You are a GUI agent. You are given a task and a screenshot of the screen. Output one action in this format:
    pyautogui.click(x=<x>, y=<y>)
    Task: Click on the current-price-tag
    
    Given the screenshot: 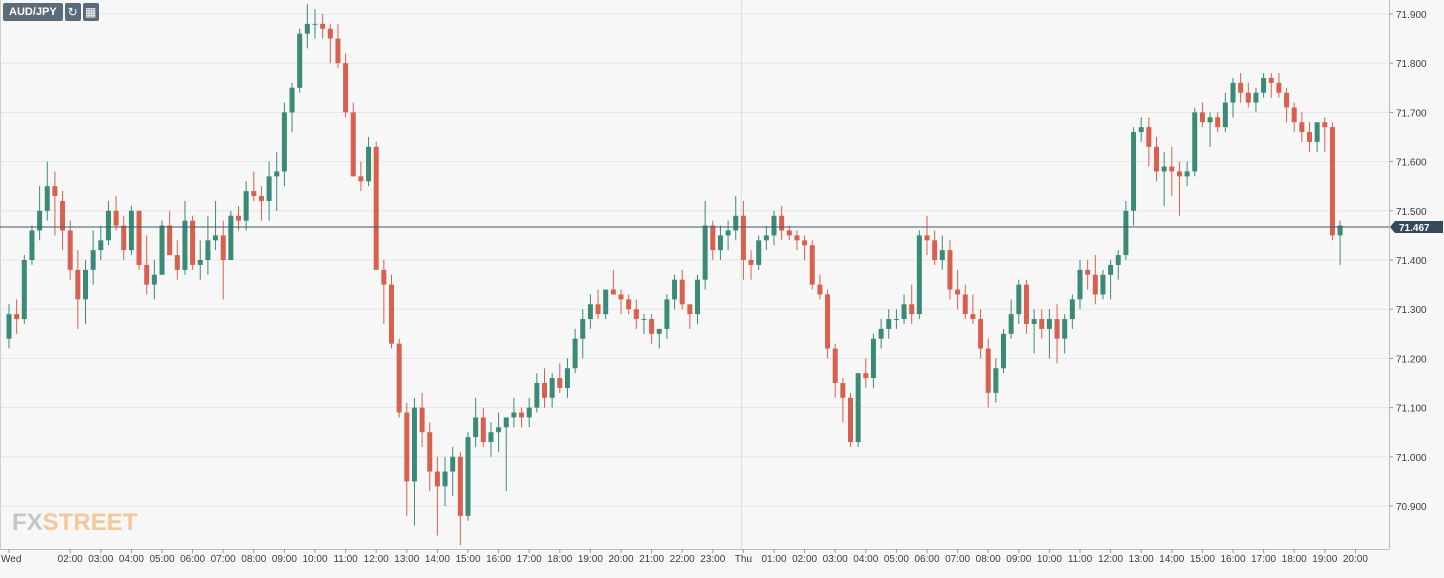 What is the action you would take?
    pyautogui.click(x=1416, y=227)
    